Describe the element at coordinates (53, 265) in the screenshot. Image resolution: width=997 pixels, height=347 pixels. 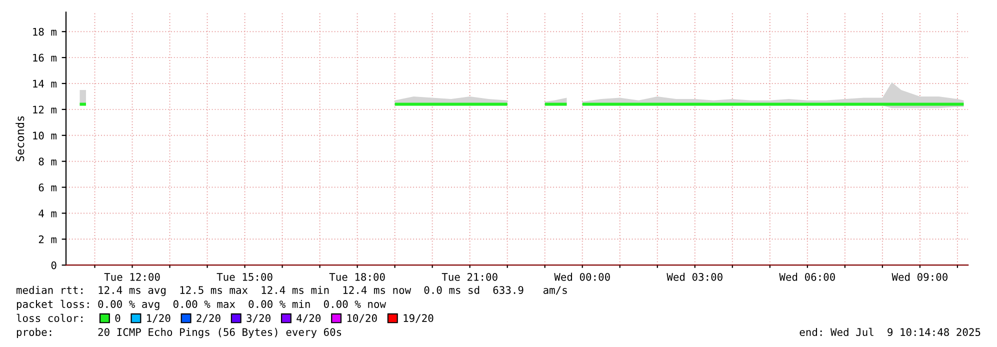
I see `y-tick-label: 0` at that location.